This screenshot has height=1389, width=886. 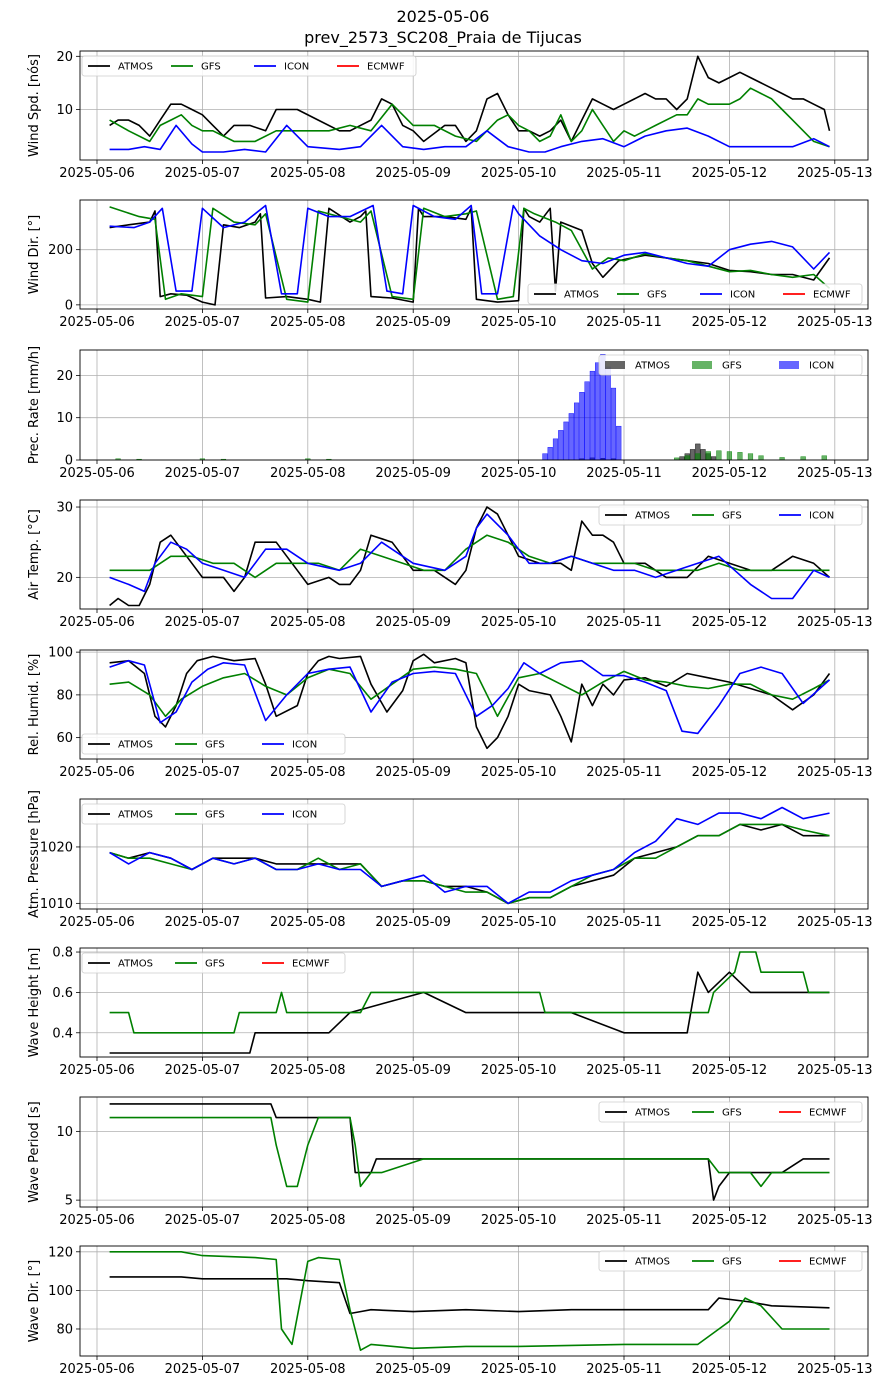 What do you see at coordinates (34, 854) in the screenshot?
I see `y-axis-label: Atm. Pressure [hPa]` at bounding box center [34, 854].